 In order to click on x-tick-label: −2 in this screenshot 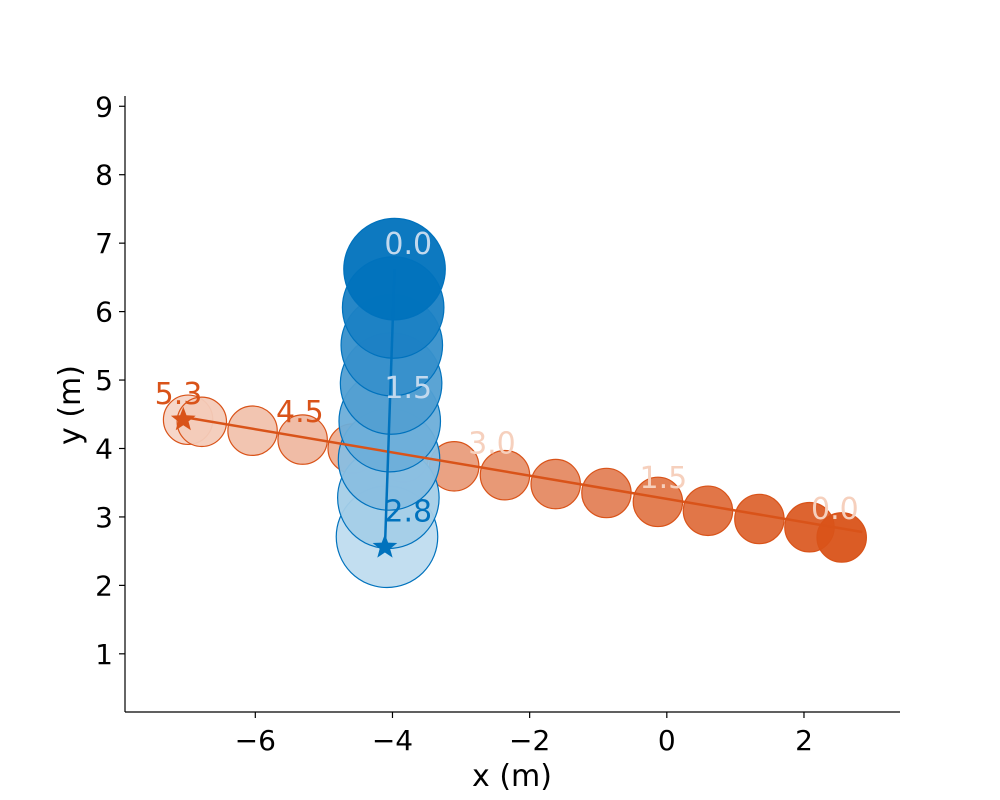, I will do `click(529, 740)`.